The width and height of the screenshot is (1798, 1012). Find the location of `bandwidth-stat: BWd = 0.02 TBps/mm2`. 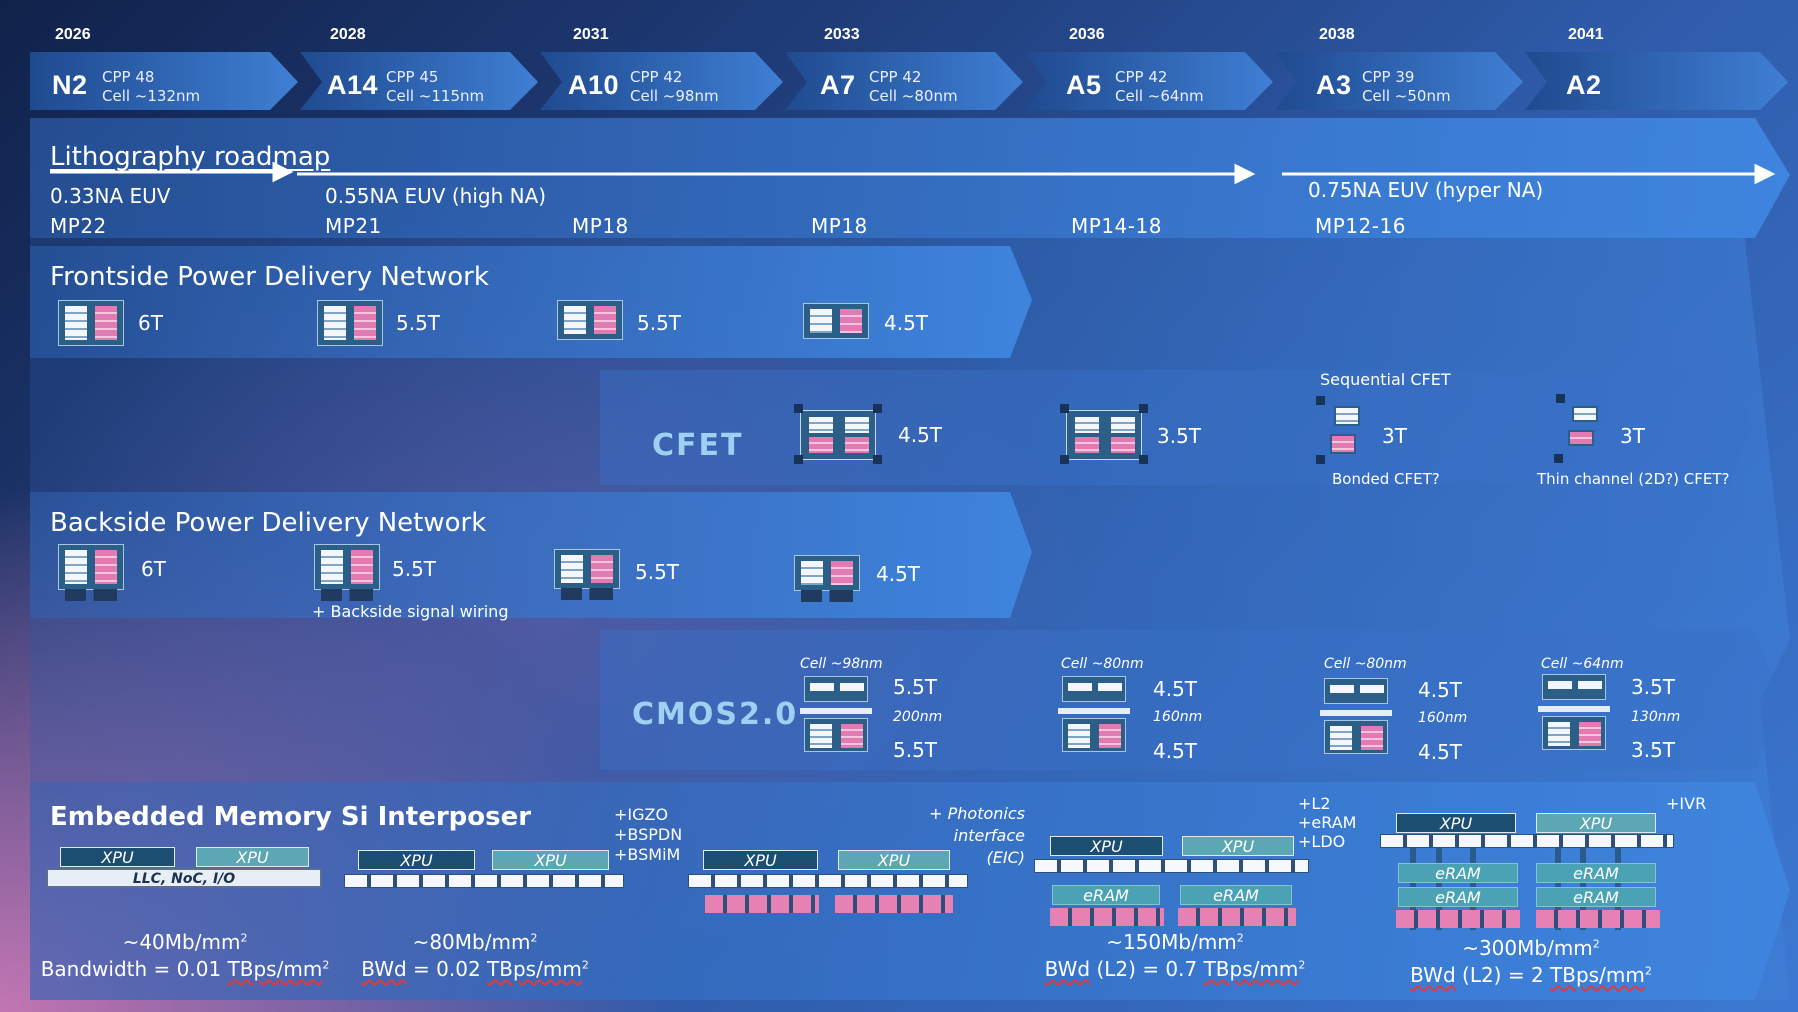

bandwidth-stat: BWd = 0.02 TBps/mm2 is located at coordinates (475, 969).